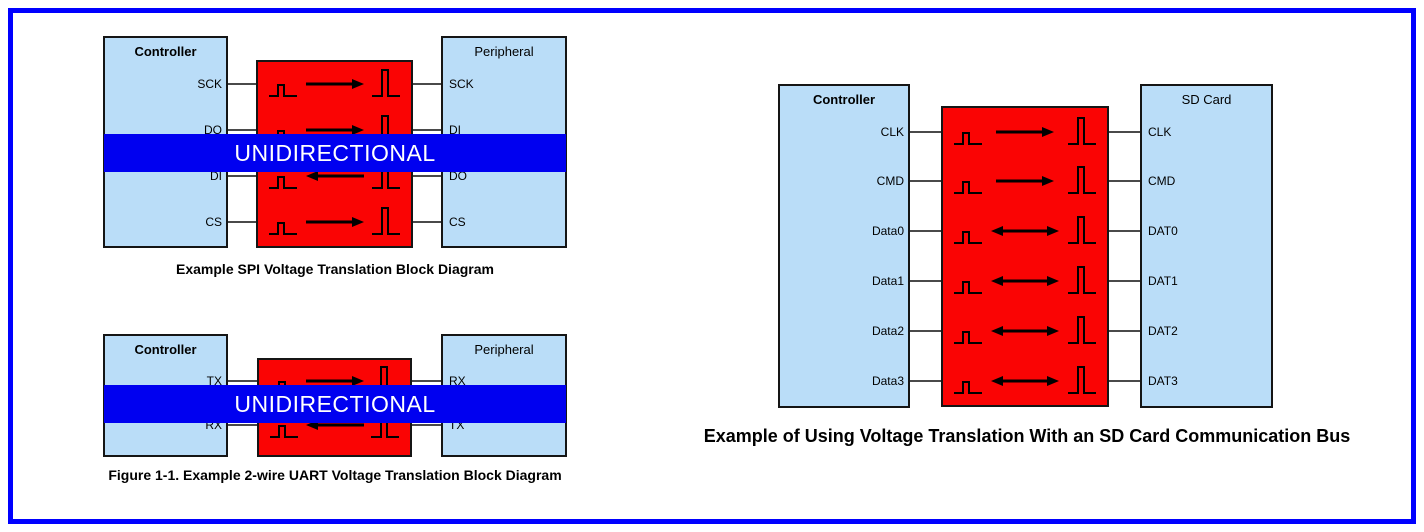  I want to click on sd-translator-block, so click(1025, 256).